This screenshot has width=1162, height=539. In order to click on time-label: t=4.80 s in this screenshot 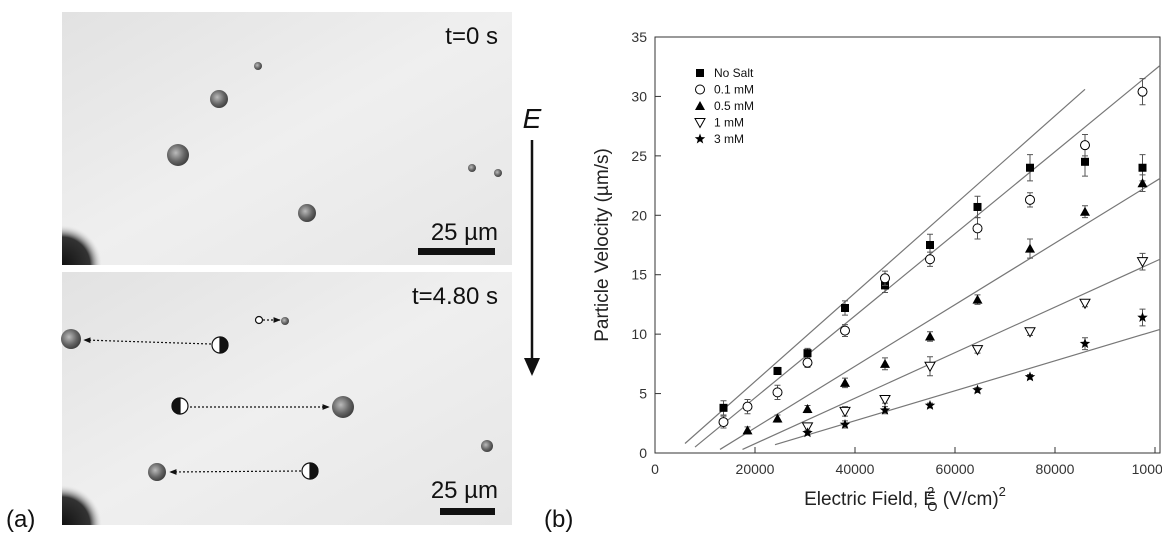, I will do `click(455, 296)`.